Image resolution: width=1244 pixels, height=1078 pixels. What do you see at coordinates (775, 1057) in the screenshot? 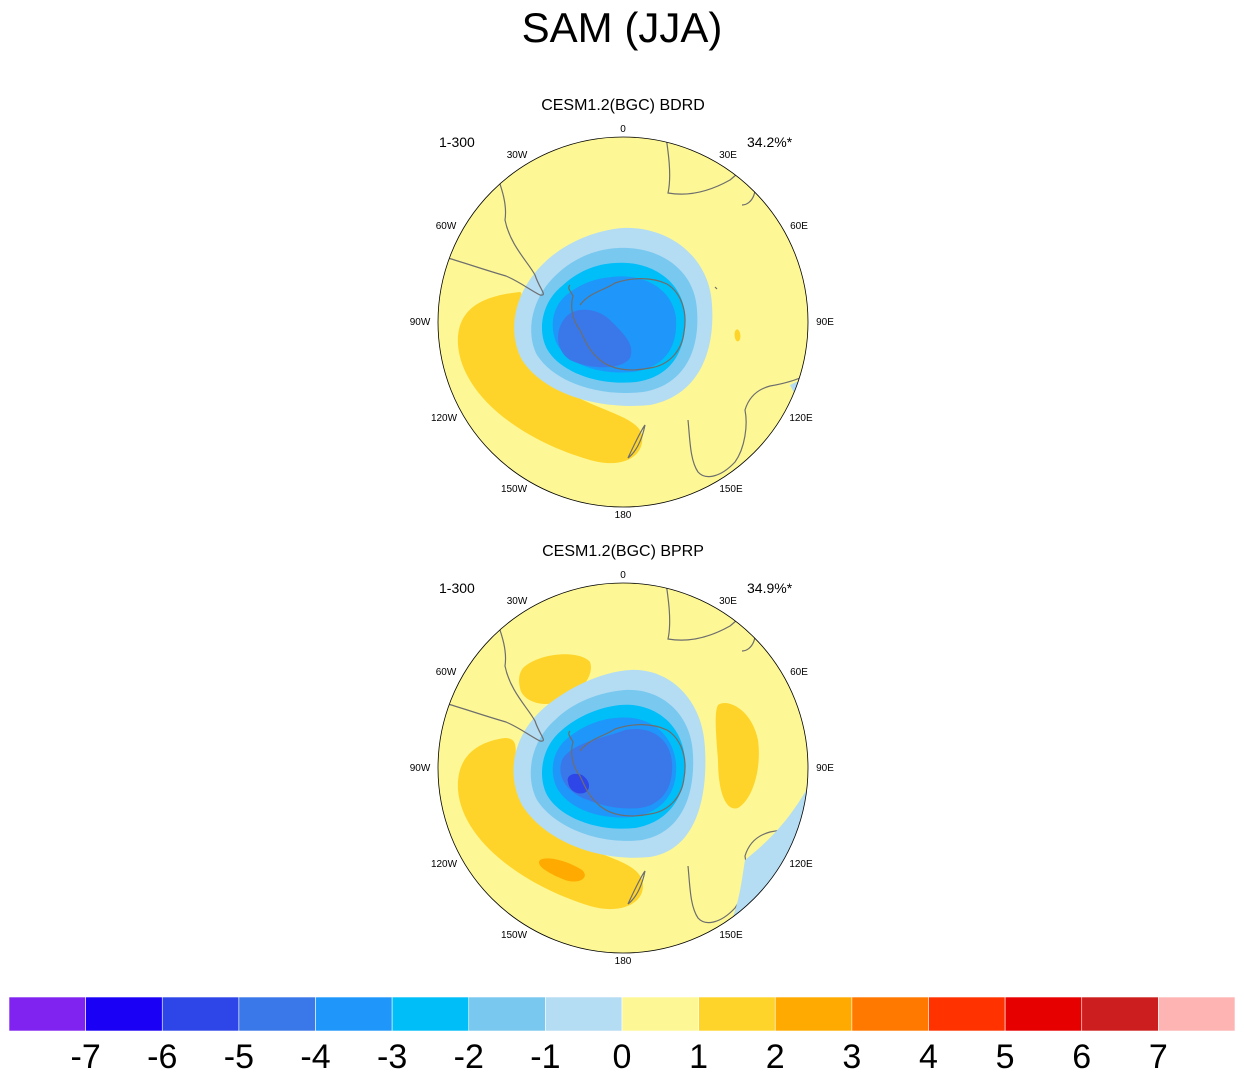
I see `colorbar-tick-label: 2` at bounding box center [775, 1057].